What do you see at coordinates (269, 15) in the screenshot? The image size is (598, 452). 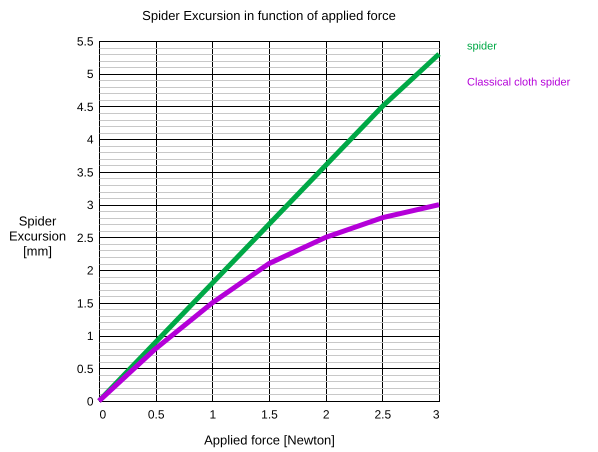 I see `chart-title: Spider Excursion in function of applied force` at bounding box center [269, 15].